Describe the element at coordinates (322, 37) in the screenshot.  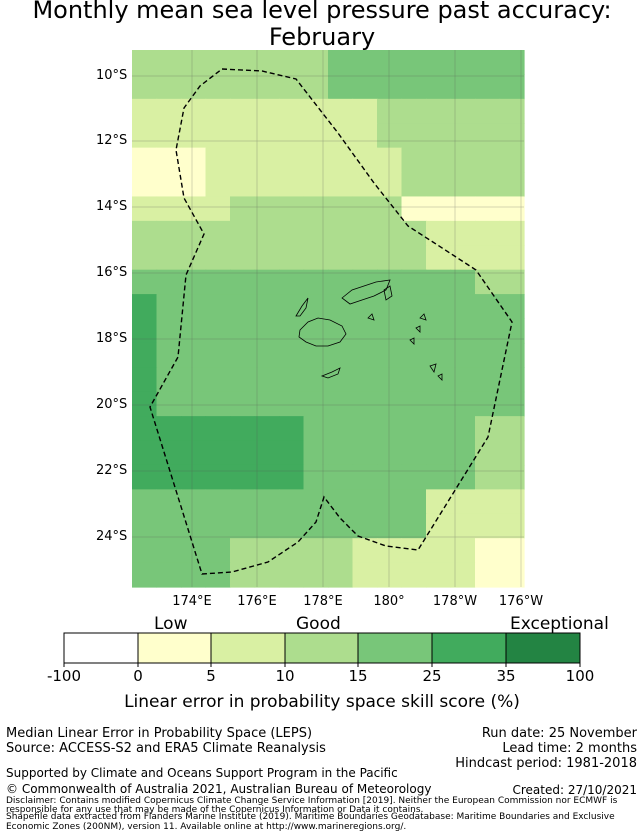
I see `chart-title-line2: February` at that location.